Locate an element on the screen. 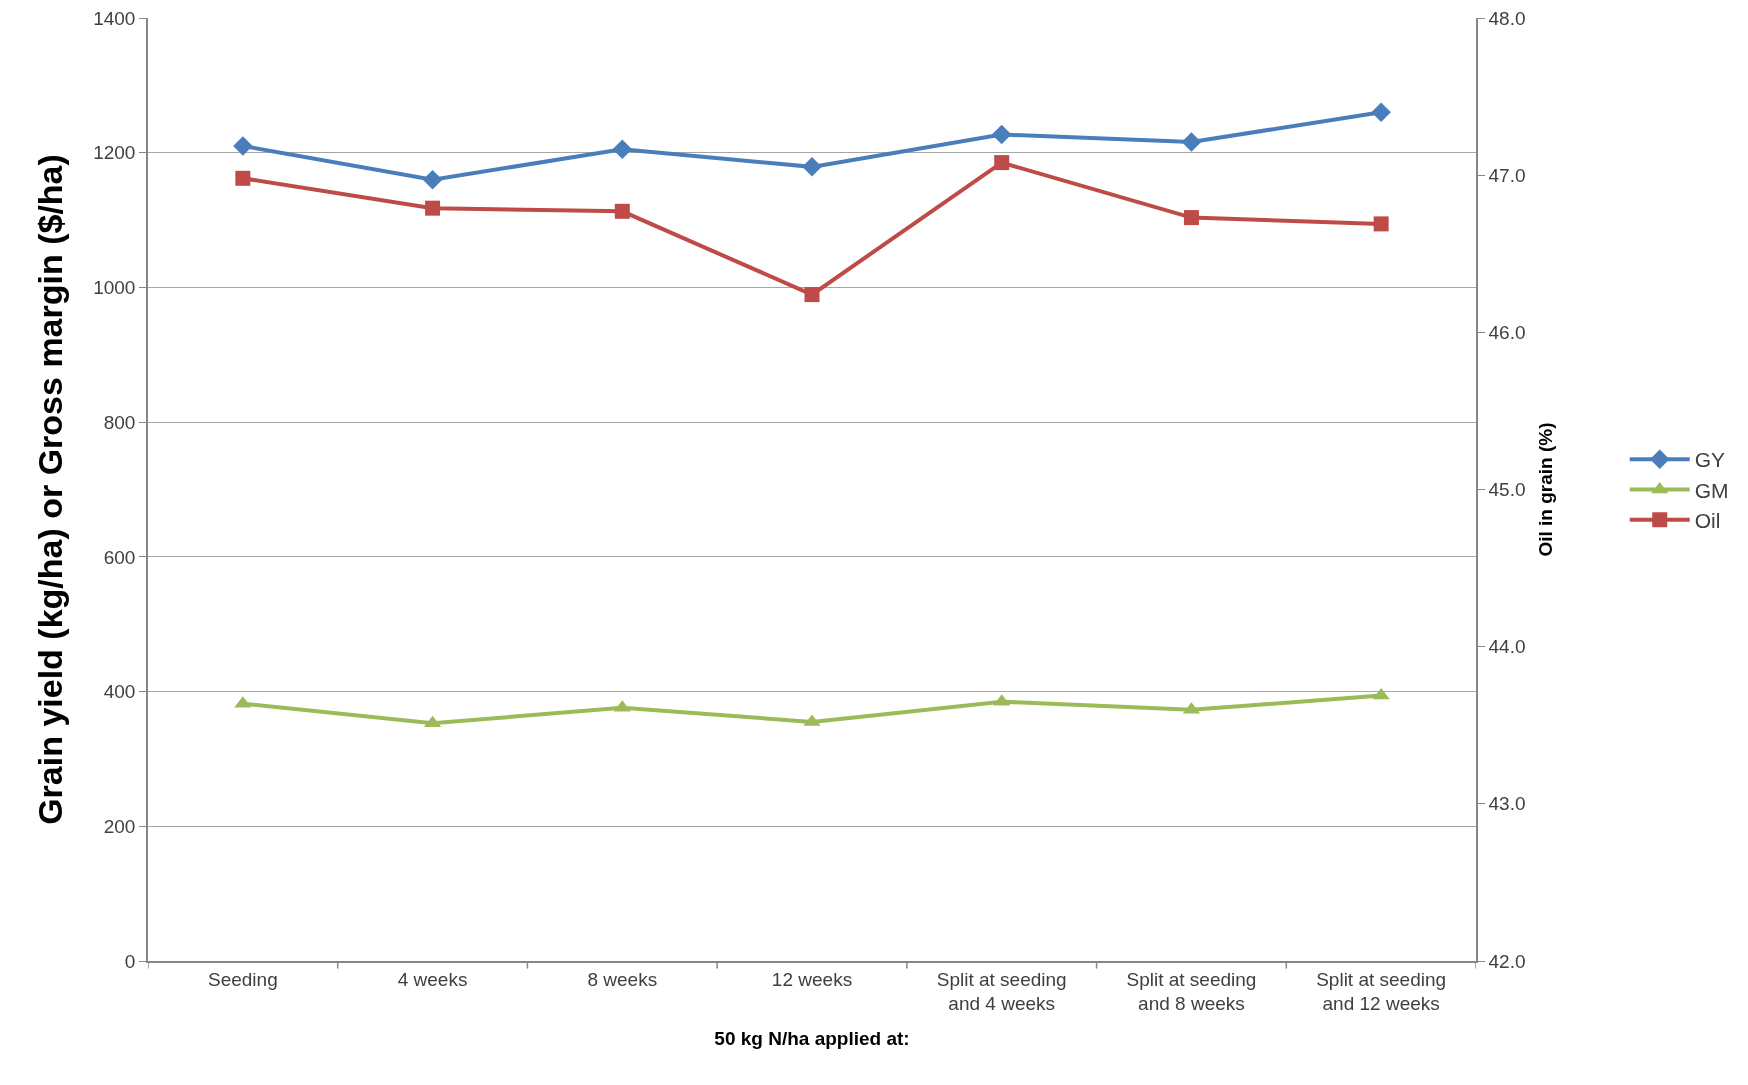 The image size is (1748, 1085). y2-tick-label: 48.0 is located at coordinates (1507, 18).